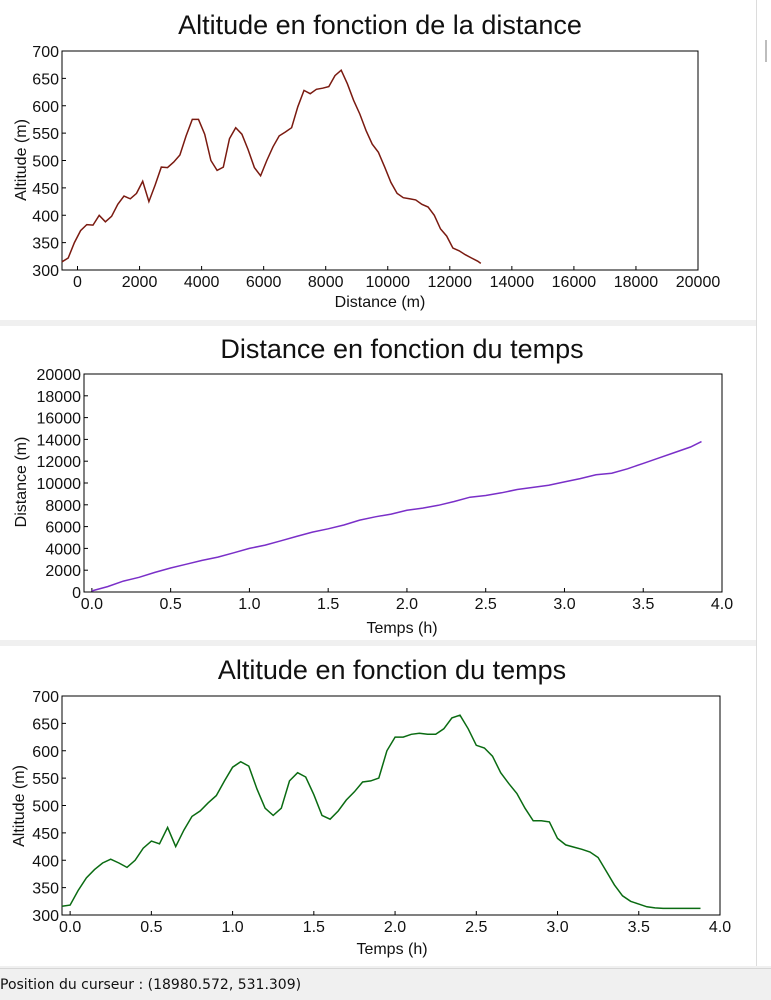  What do you see at coordinates (63, 571) in the screenshot?
I see `y-tick-label: 2000` at bounding box center [63, 571].